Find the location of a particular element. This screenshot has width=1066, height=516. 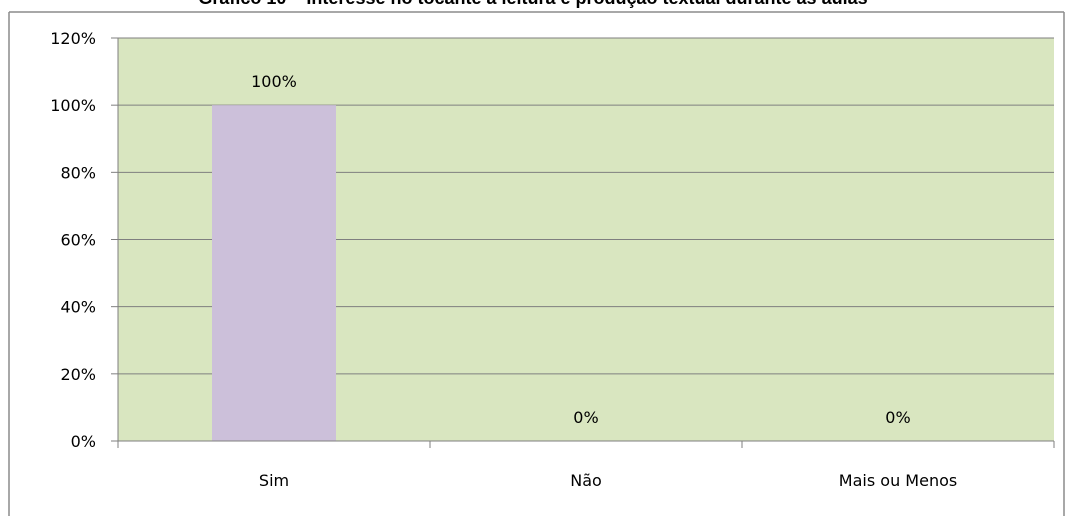

y-tick-label: 100% is located at coordinates (73, 105).